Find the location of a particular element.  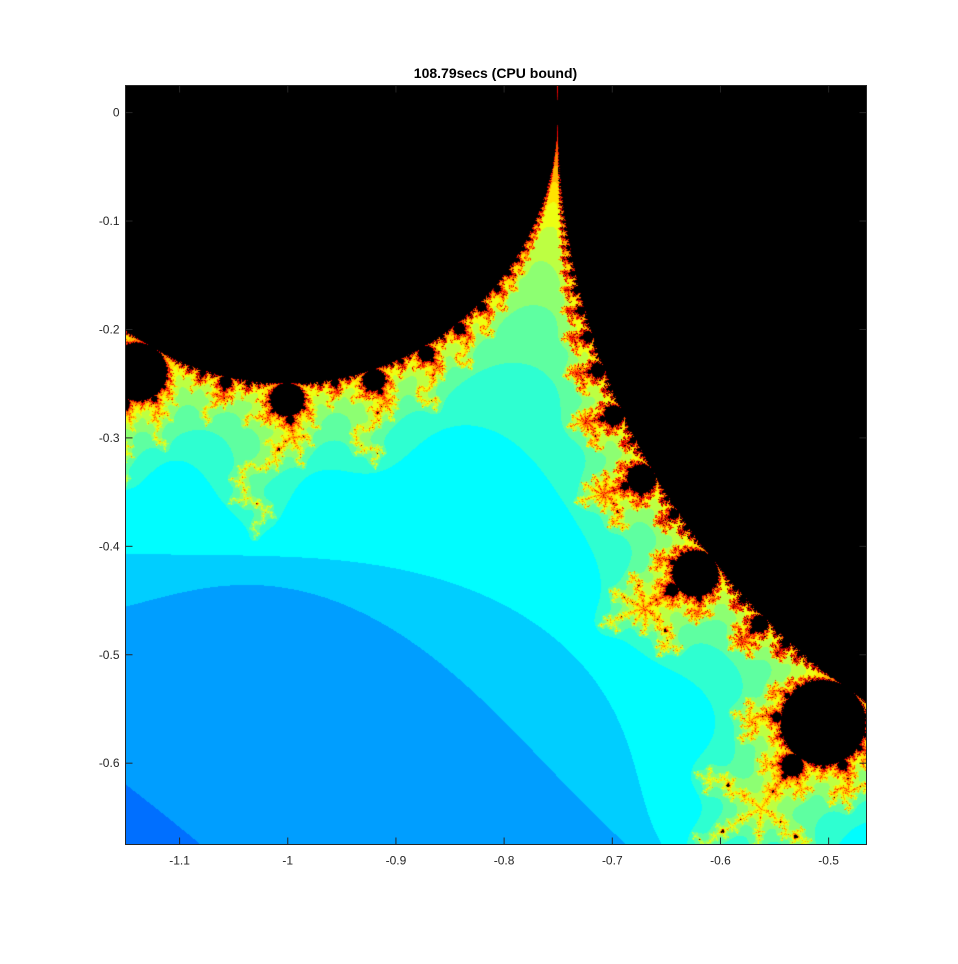

x-tick-label: -0.6 is located at coordinates (720, 861).